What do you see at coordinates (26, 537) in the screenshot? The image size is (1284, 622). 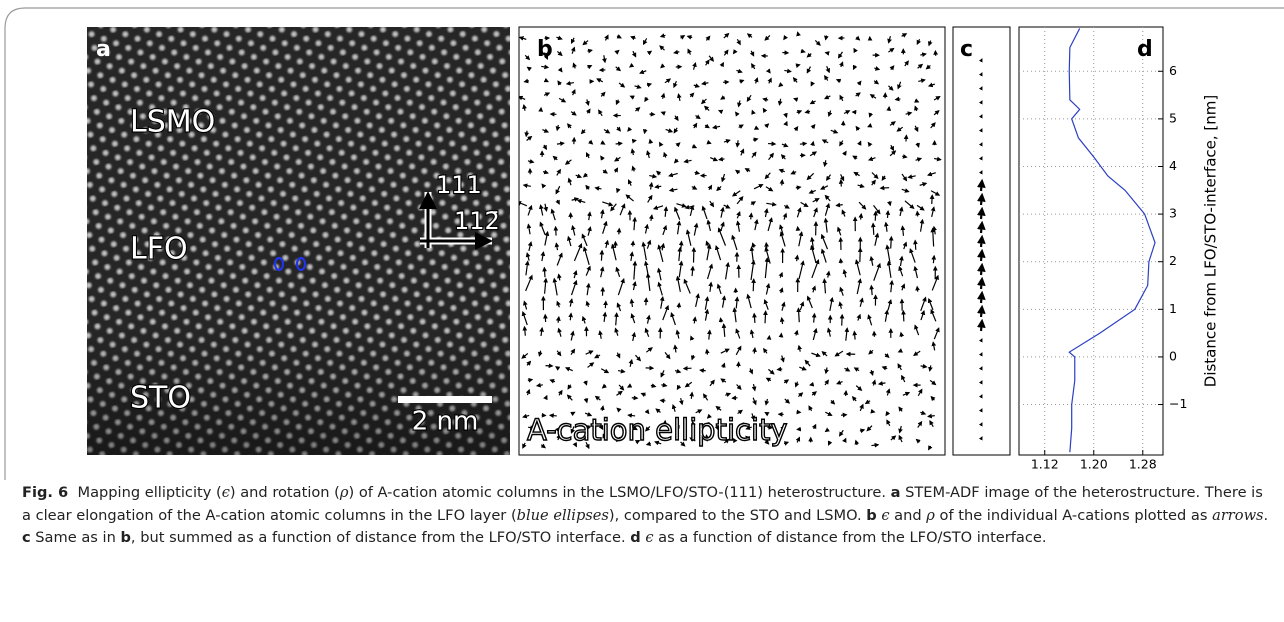 I see `caption-run: c` at bounding box center [26, 537].